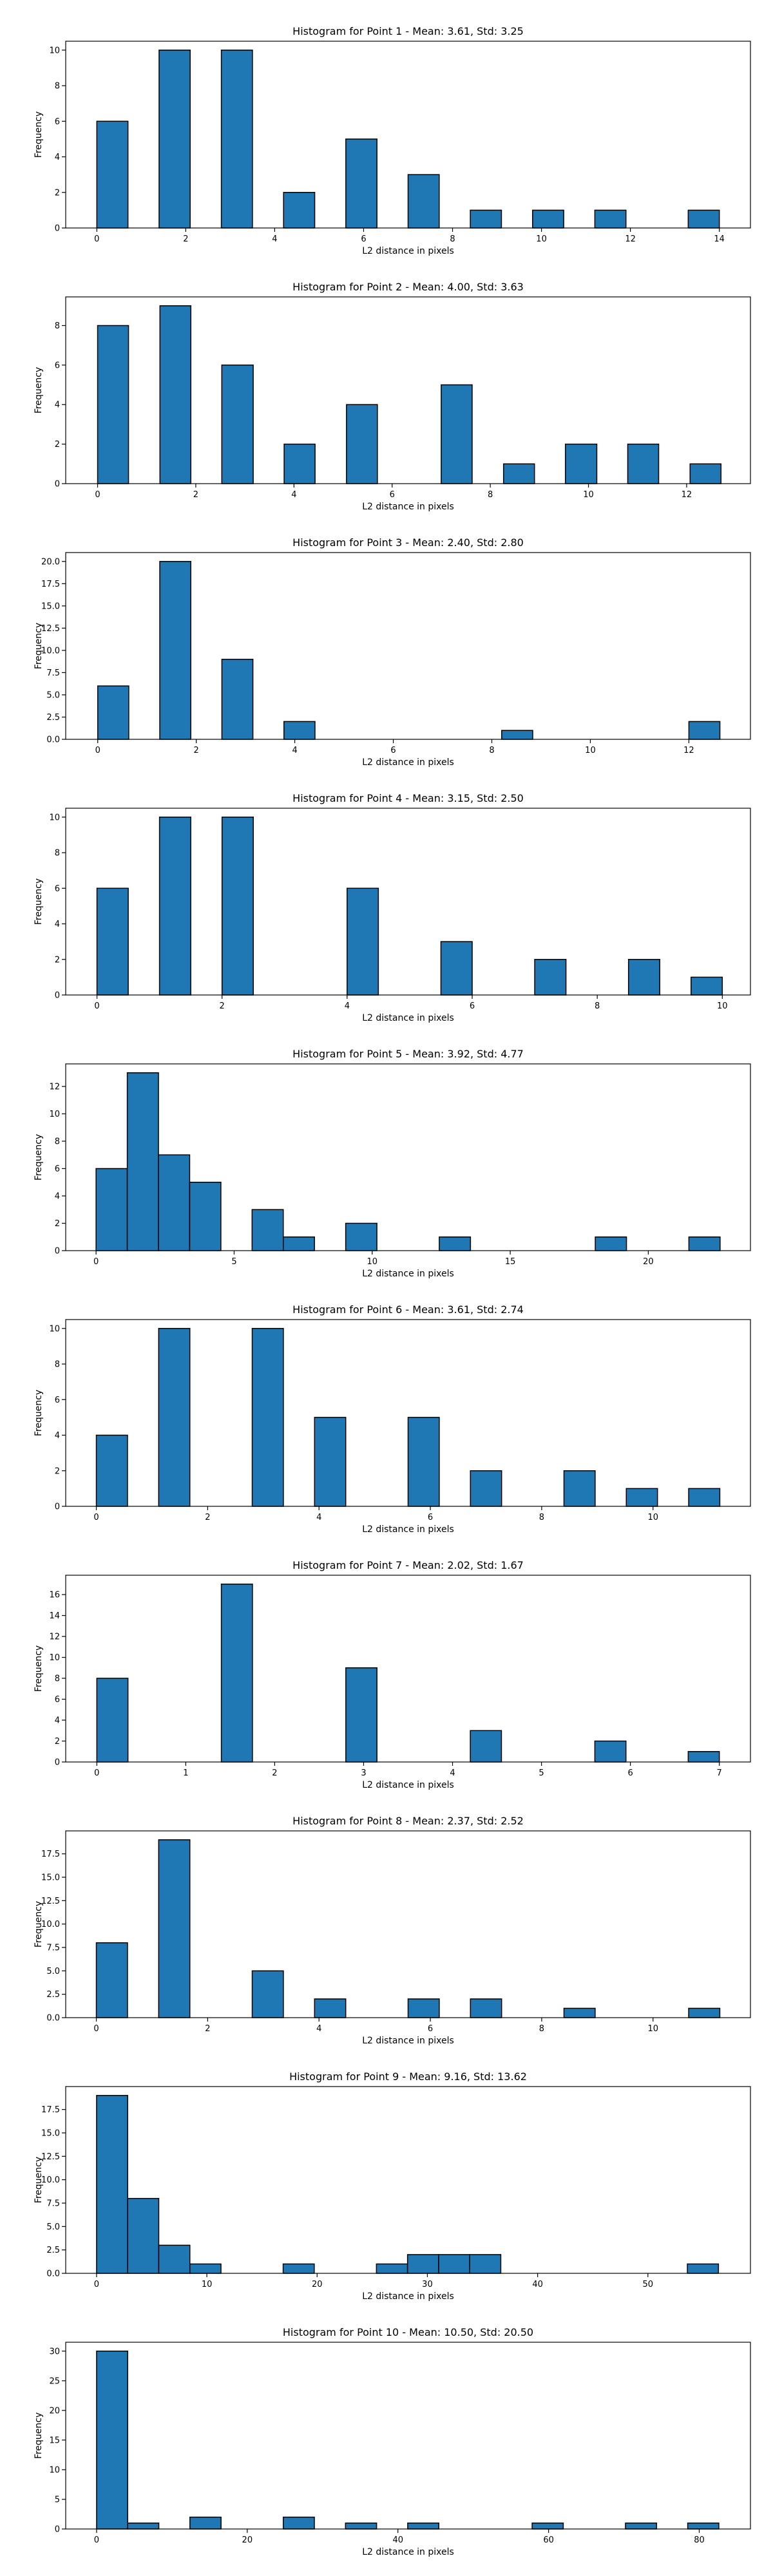 Image resolution: width=773 pixels, height=2576 pixels. What do you see at coordinates (720, 239) in the screenshot?
I see `x-tick-label: 14` at bounding box center [720, 239].